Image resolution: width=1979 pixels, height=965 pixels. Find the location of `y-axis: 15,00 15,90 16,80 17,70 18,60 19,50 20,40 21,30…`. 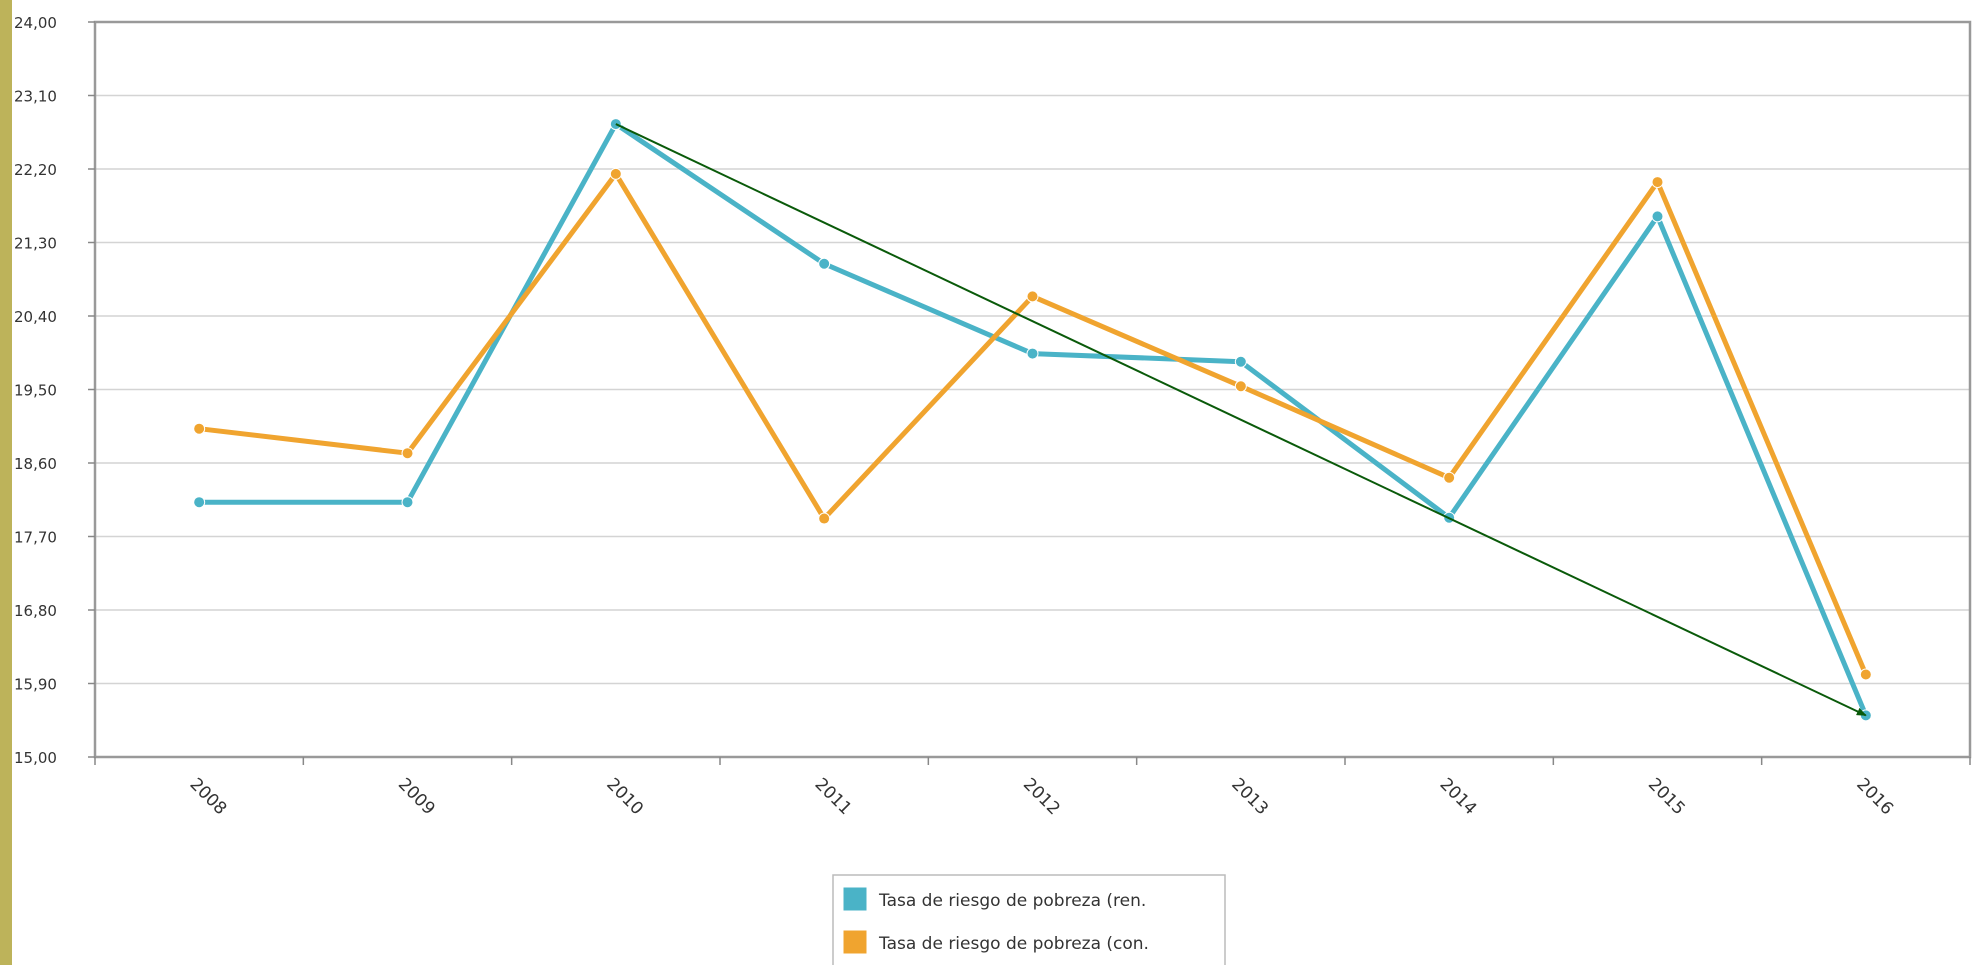

y-axis: 15,00 15,90 16,80 17,70 18,60 19,50 20,40 21,30… is located at coordinates (54, 390).